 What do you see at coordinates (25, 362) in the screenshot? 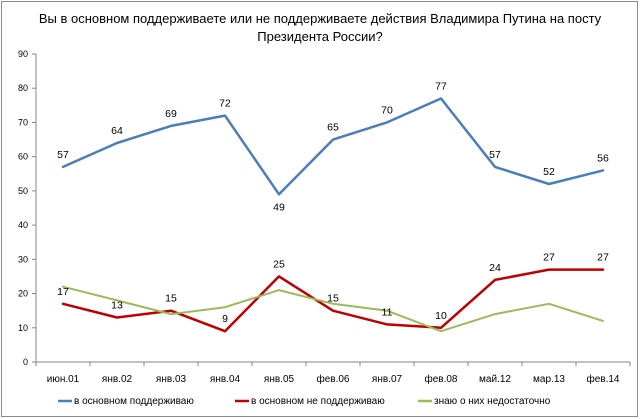
I see `y-tick-label: 0` at bounding box center [25, 362].